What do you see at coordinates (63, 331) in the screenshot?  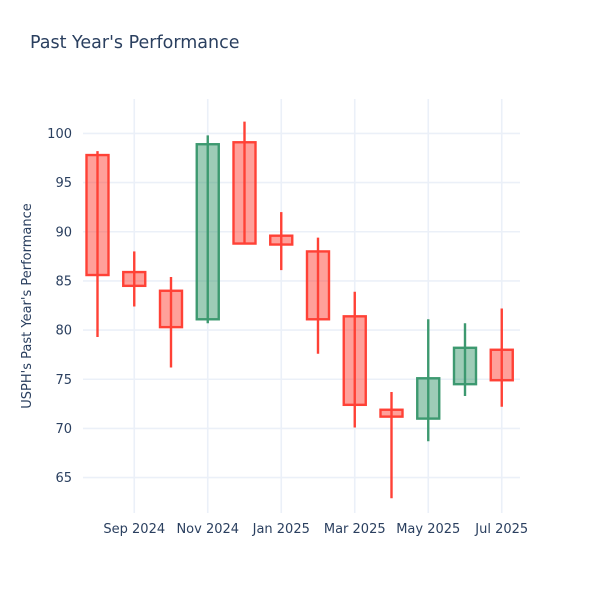 I see `y-tick-label-80: 80` at bounding box center [63, 331].